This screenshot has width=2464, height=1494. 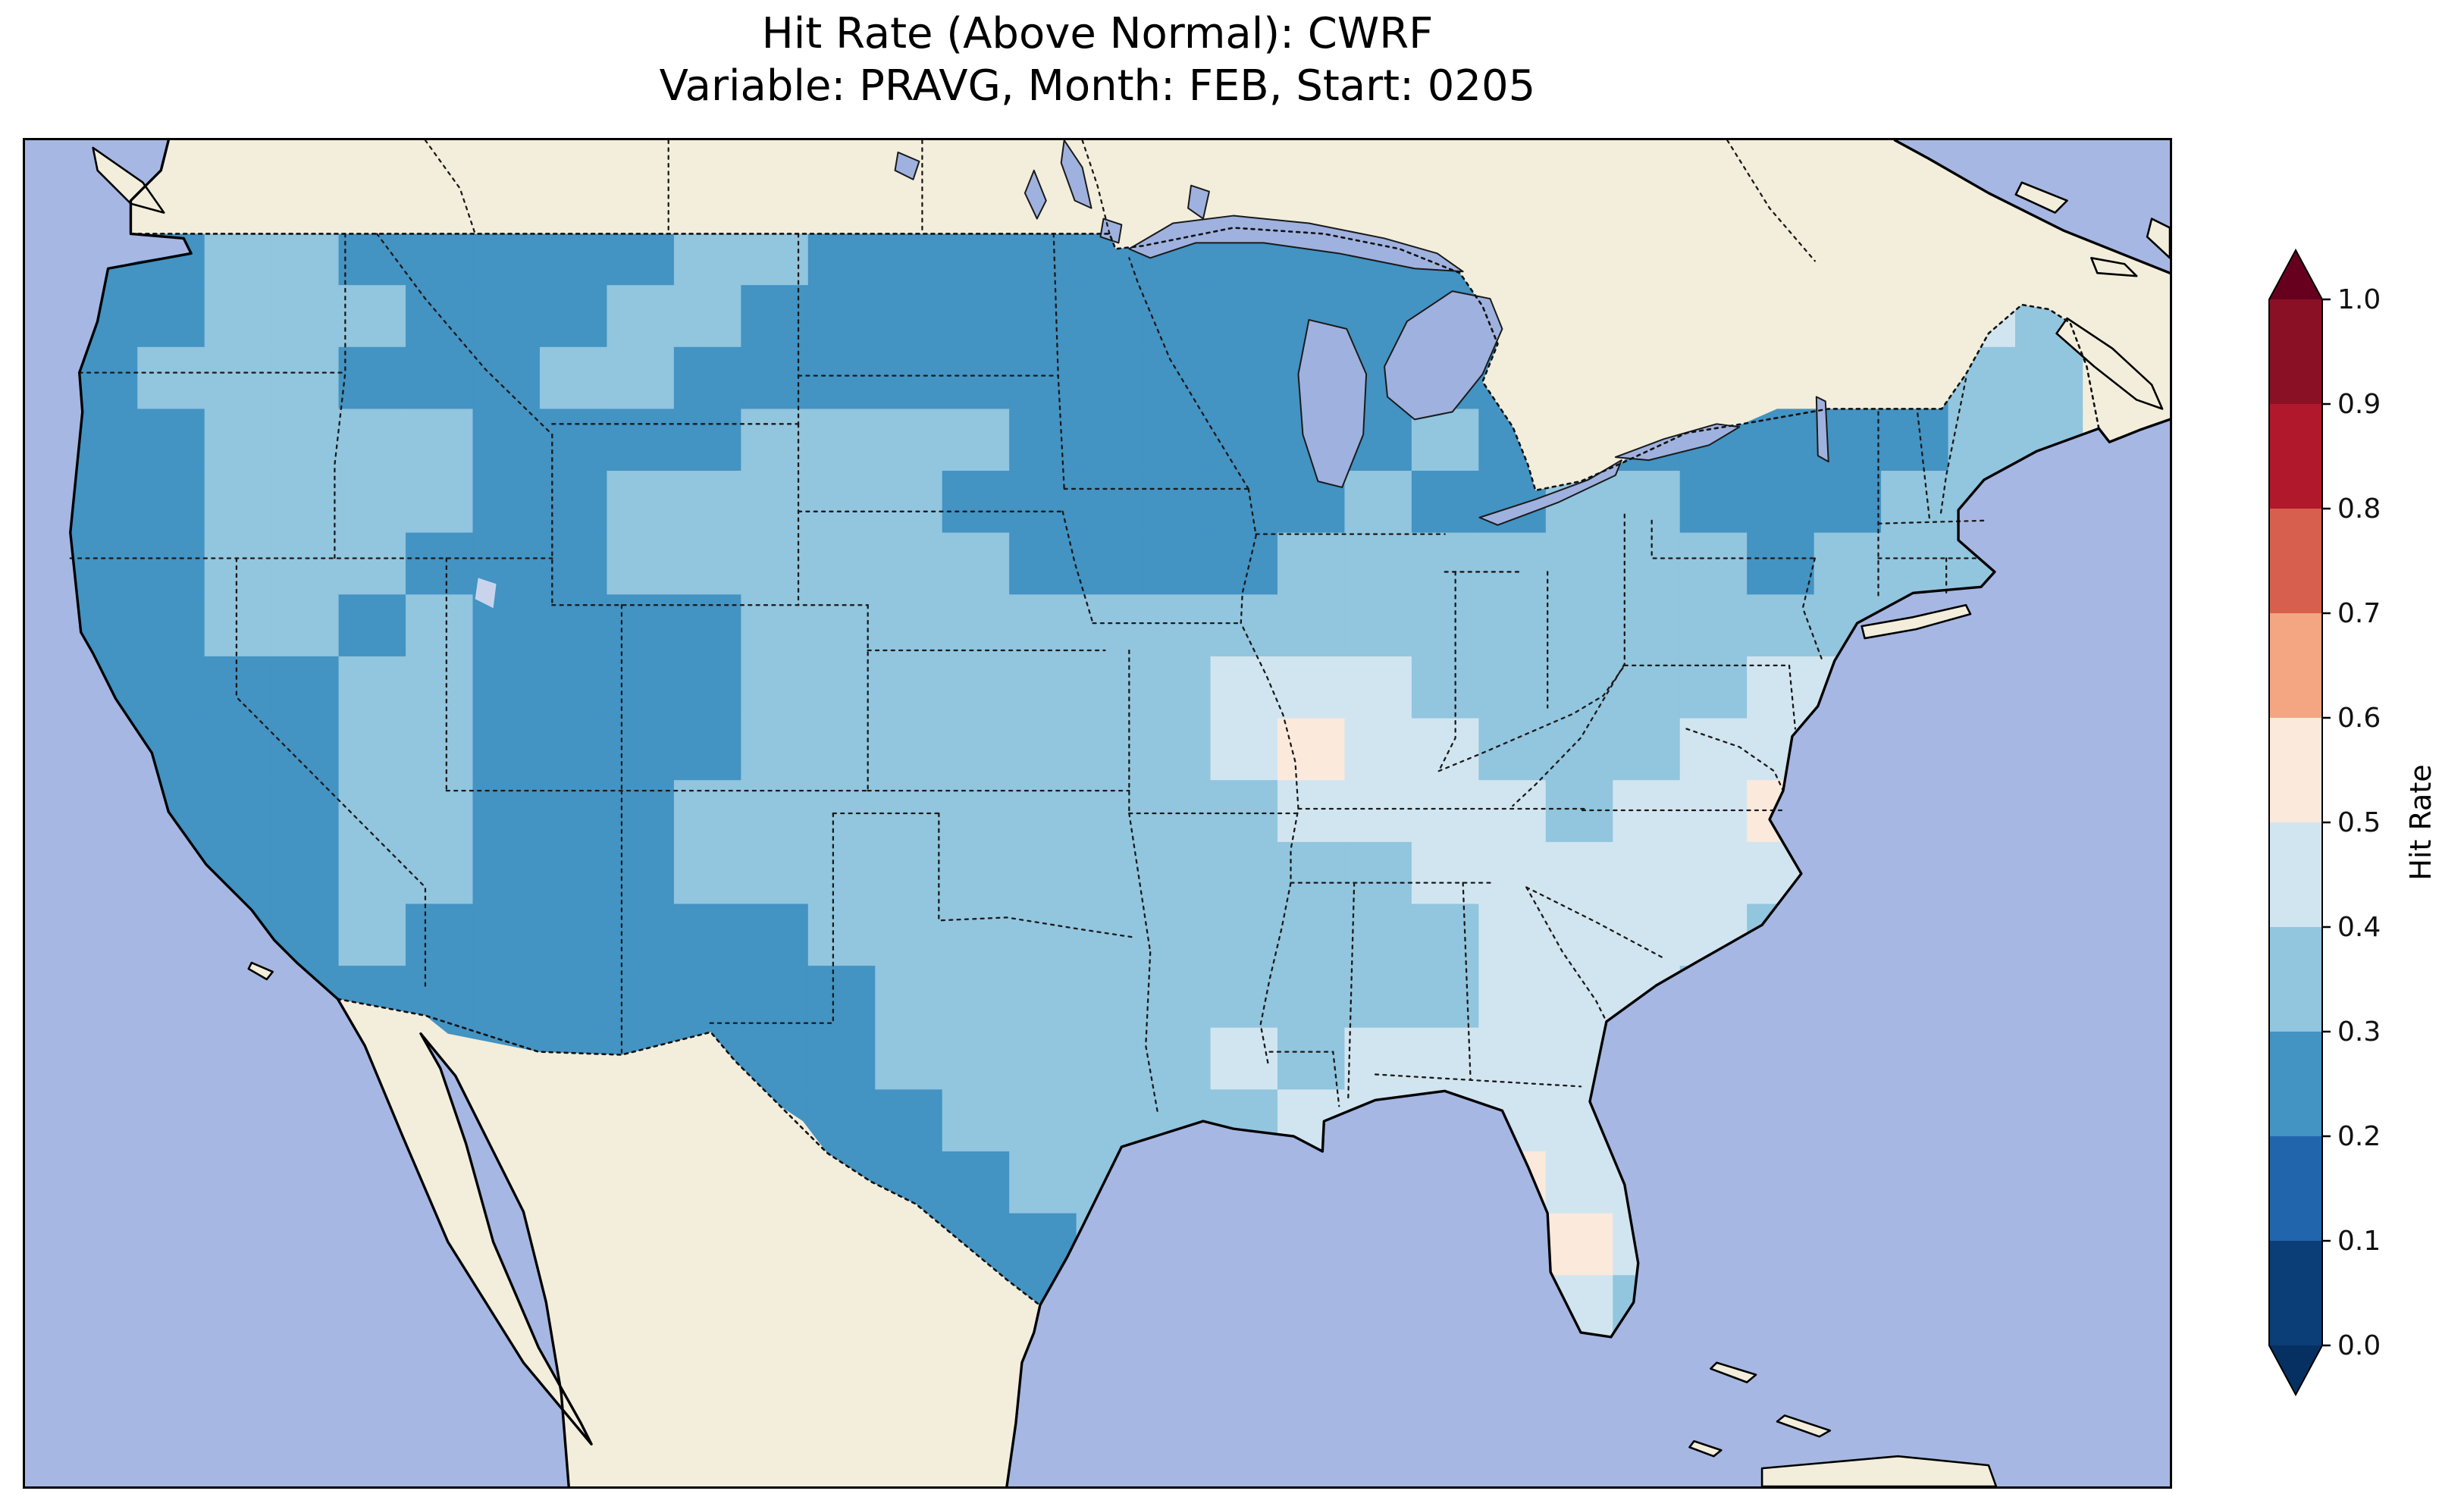 I want to click on figure-title-line2: Variable: PRAVG, Month: FEB, Start: 0205, so click(x=1097, y=86).